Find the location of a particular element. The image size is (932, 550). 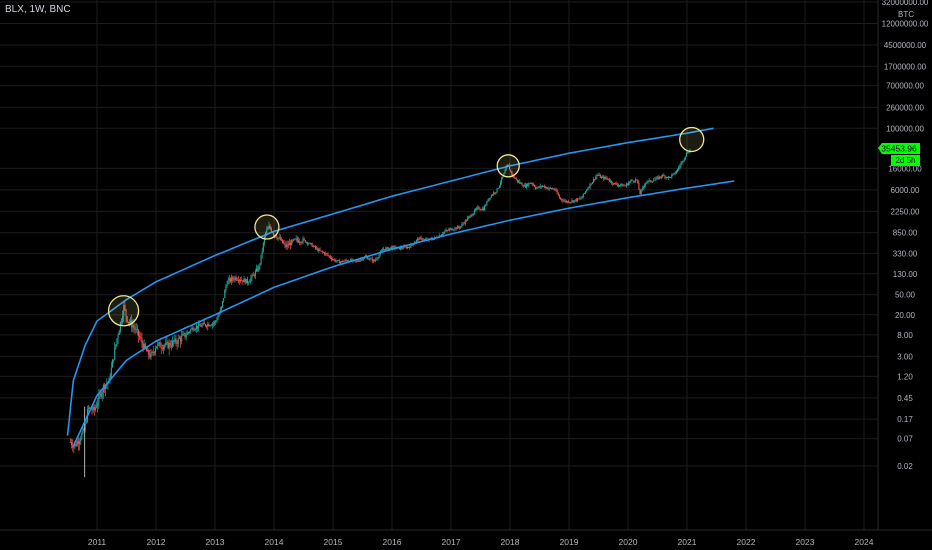

price-tick-label: 1700000.00 is located at coordinates (905, 66).